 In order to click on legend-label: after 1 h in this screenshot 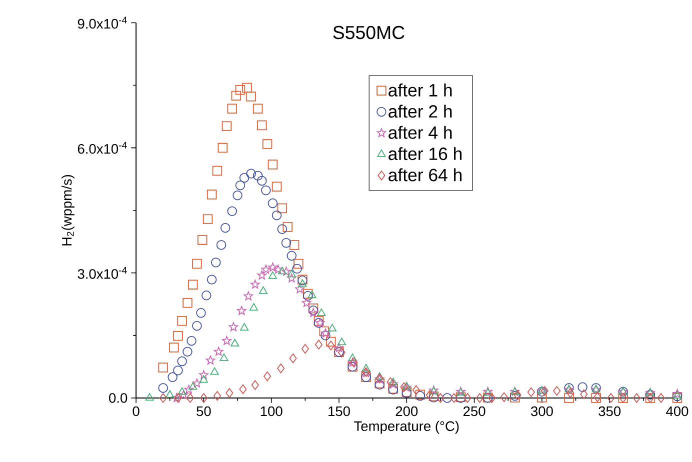, I will do `click(420, 89)`.